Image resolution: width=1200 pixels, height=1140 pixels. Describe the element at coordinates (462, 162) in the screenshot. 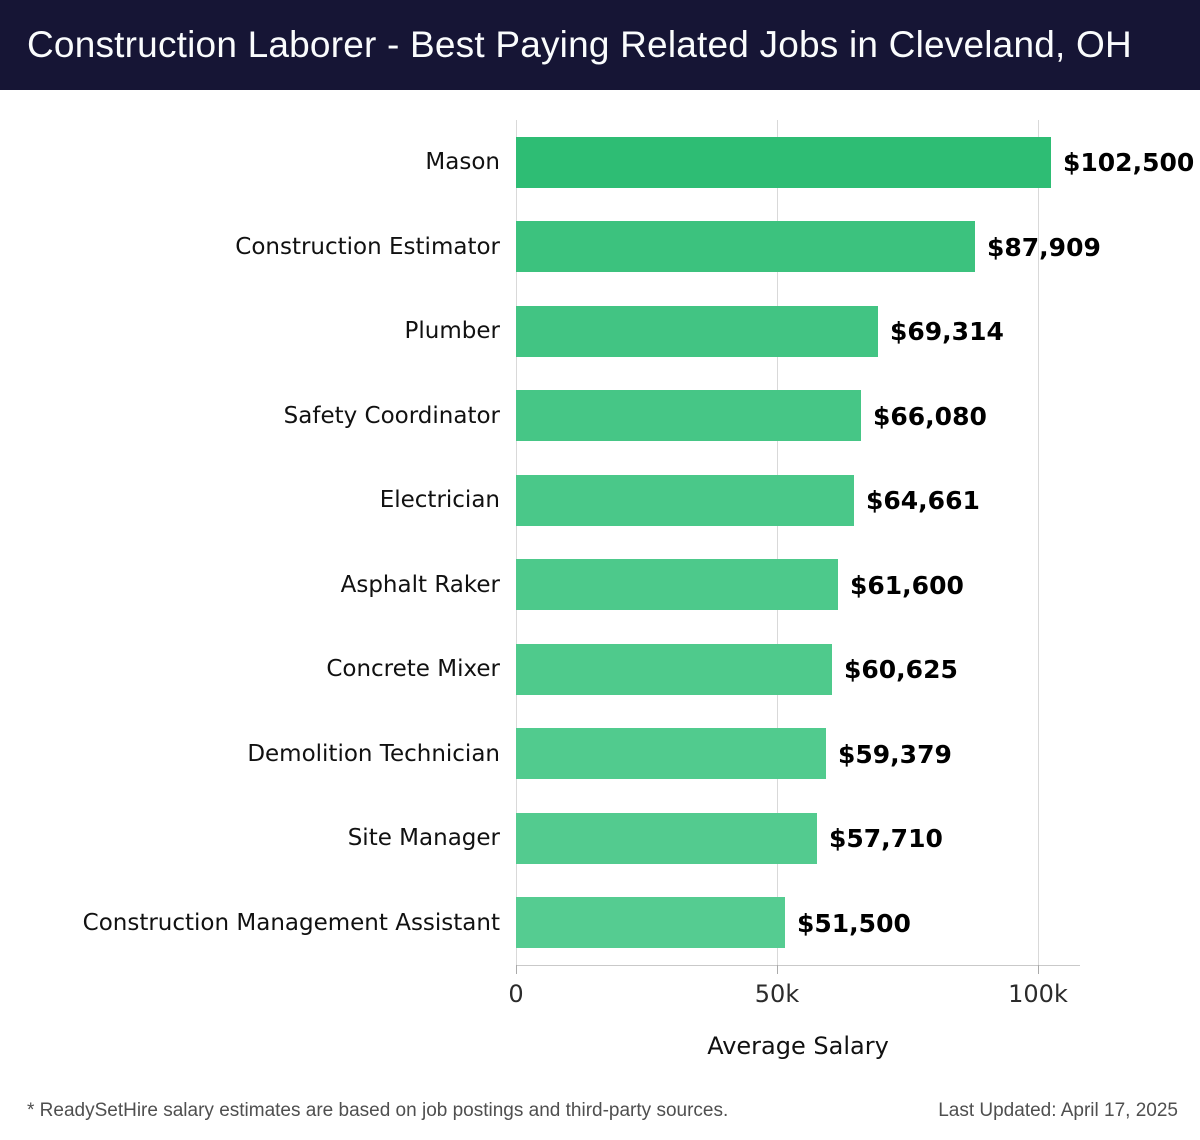

I see `category-label: Mason` at that location.